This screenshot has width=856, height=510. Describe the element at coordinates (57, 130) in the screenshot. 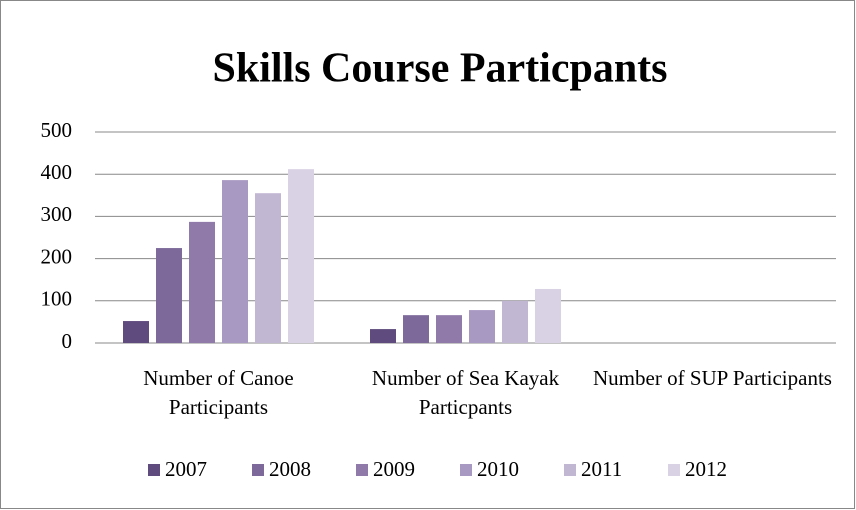

I see `y-tick-label: 500` at that location.